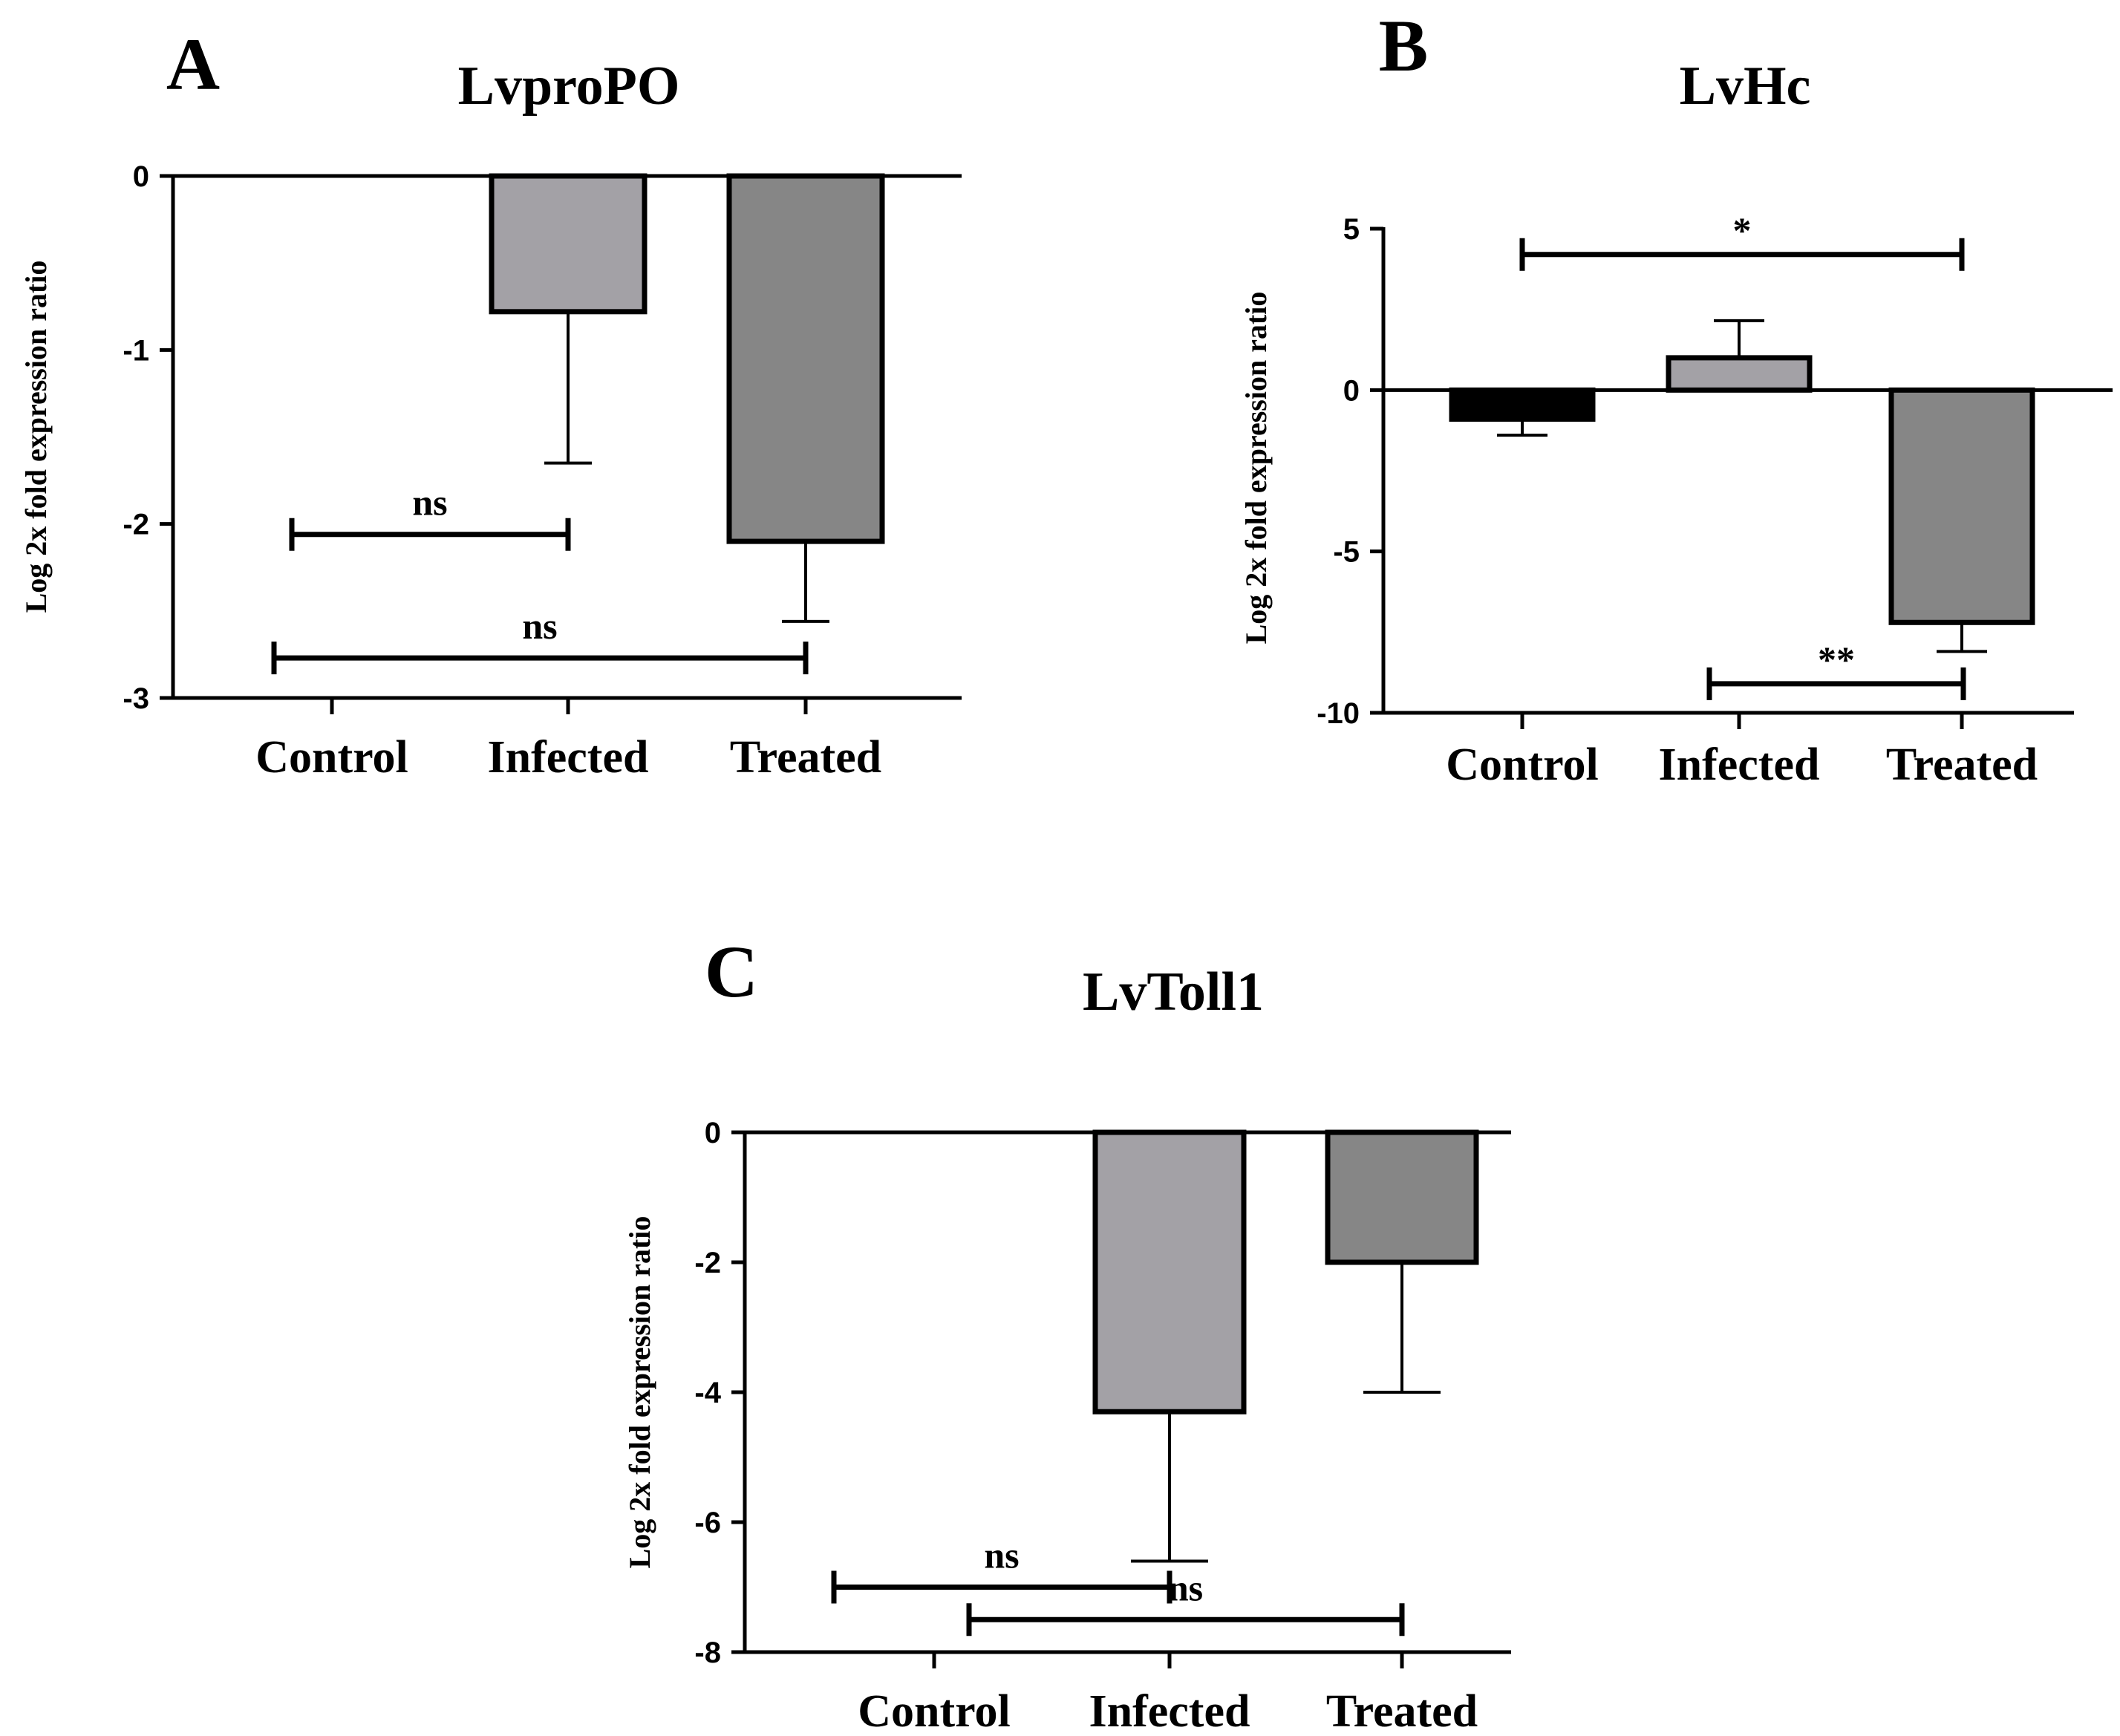 The image size is (2120, 1736). What do you see at coordinates (1522, 404) in the screenshot?
I see `bar-control` at bounding box center [1522, 404].